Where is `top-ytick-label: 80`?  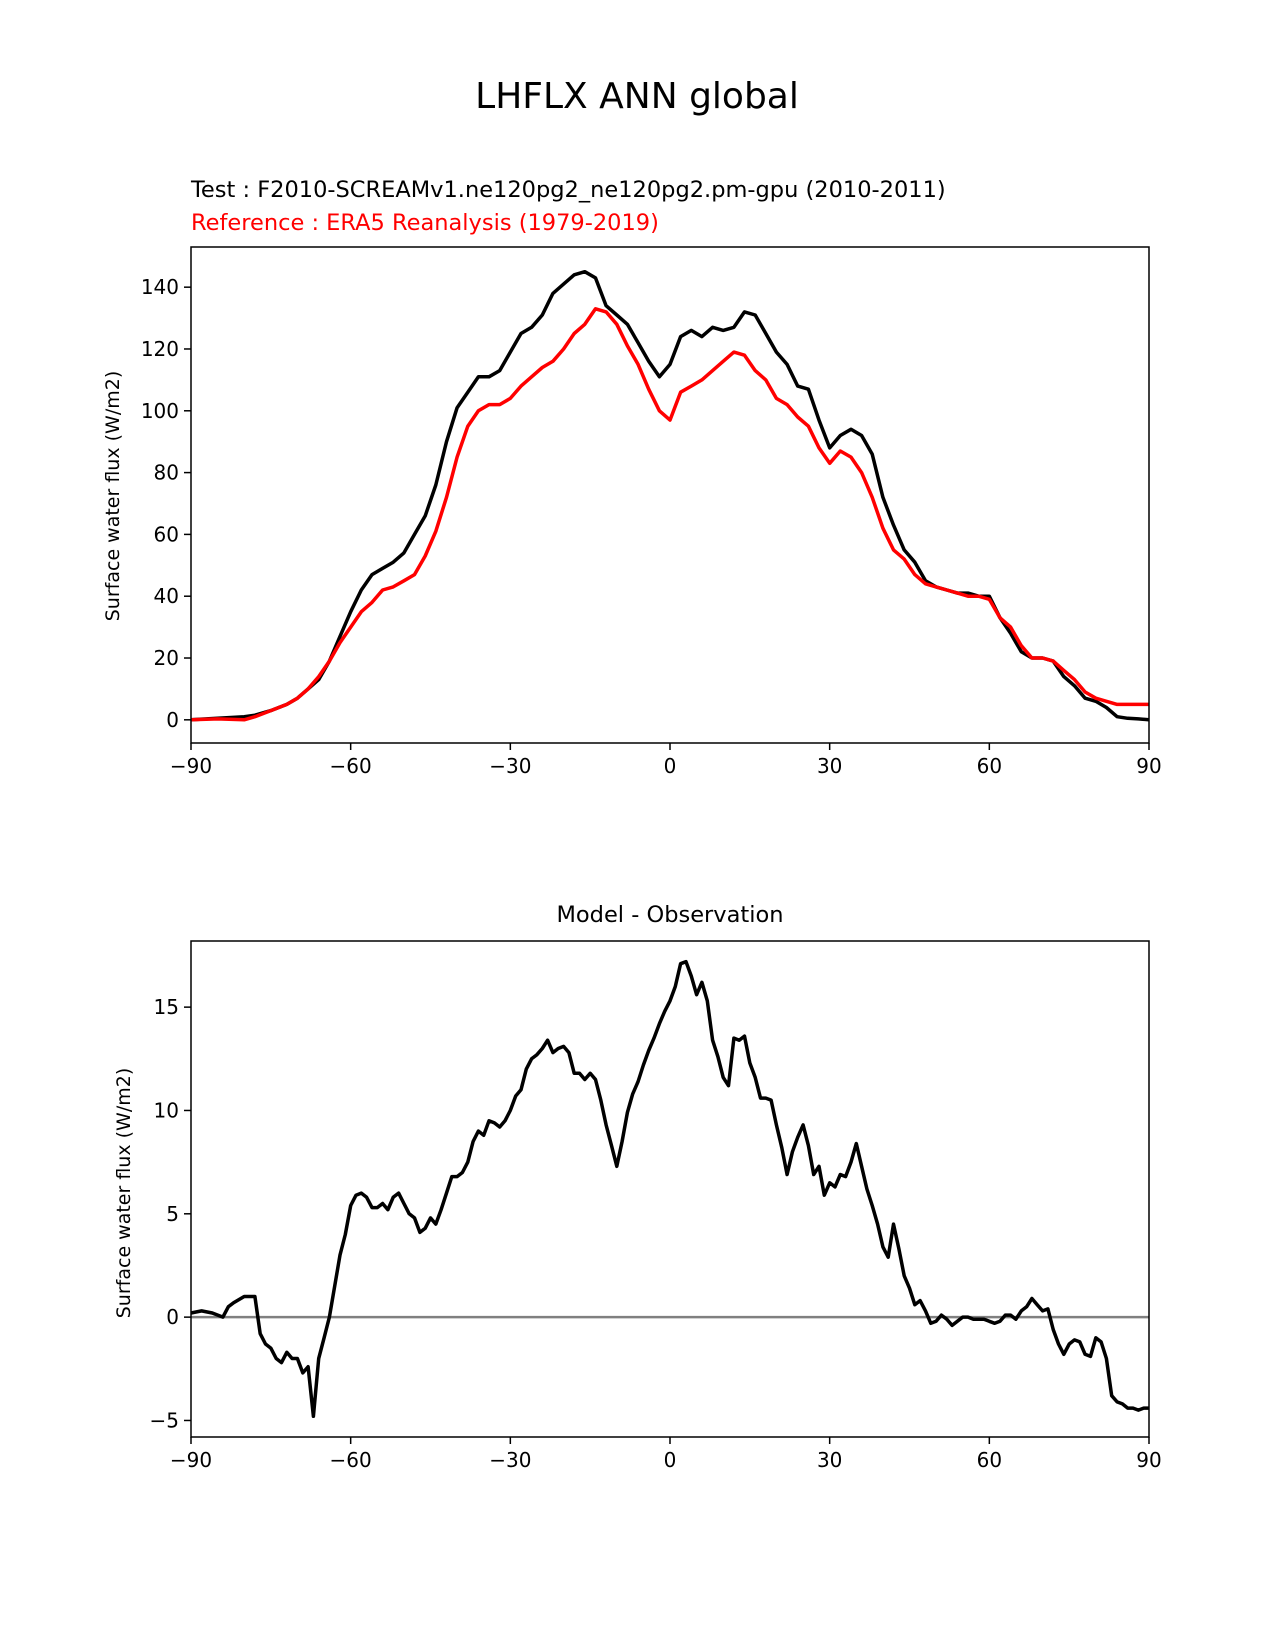 top-ytick-label: 80 is located at coordinates (166, 473).